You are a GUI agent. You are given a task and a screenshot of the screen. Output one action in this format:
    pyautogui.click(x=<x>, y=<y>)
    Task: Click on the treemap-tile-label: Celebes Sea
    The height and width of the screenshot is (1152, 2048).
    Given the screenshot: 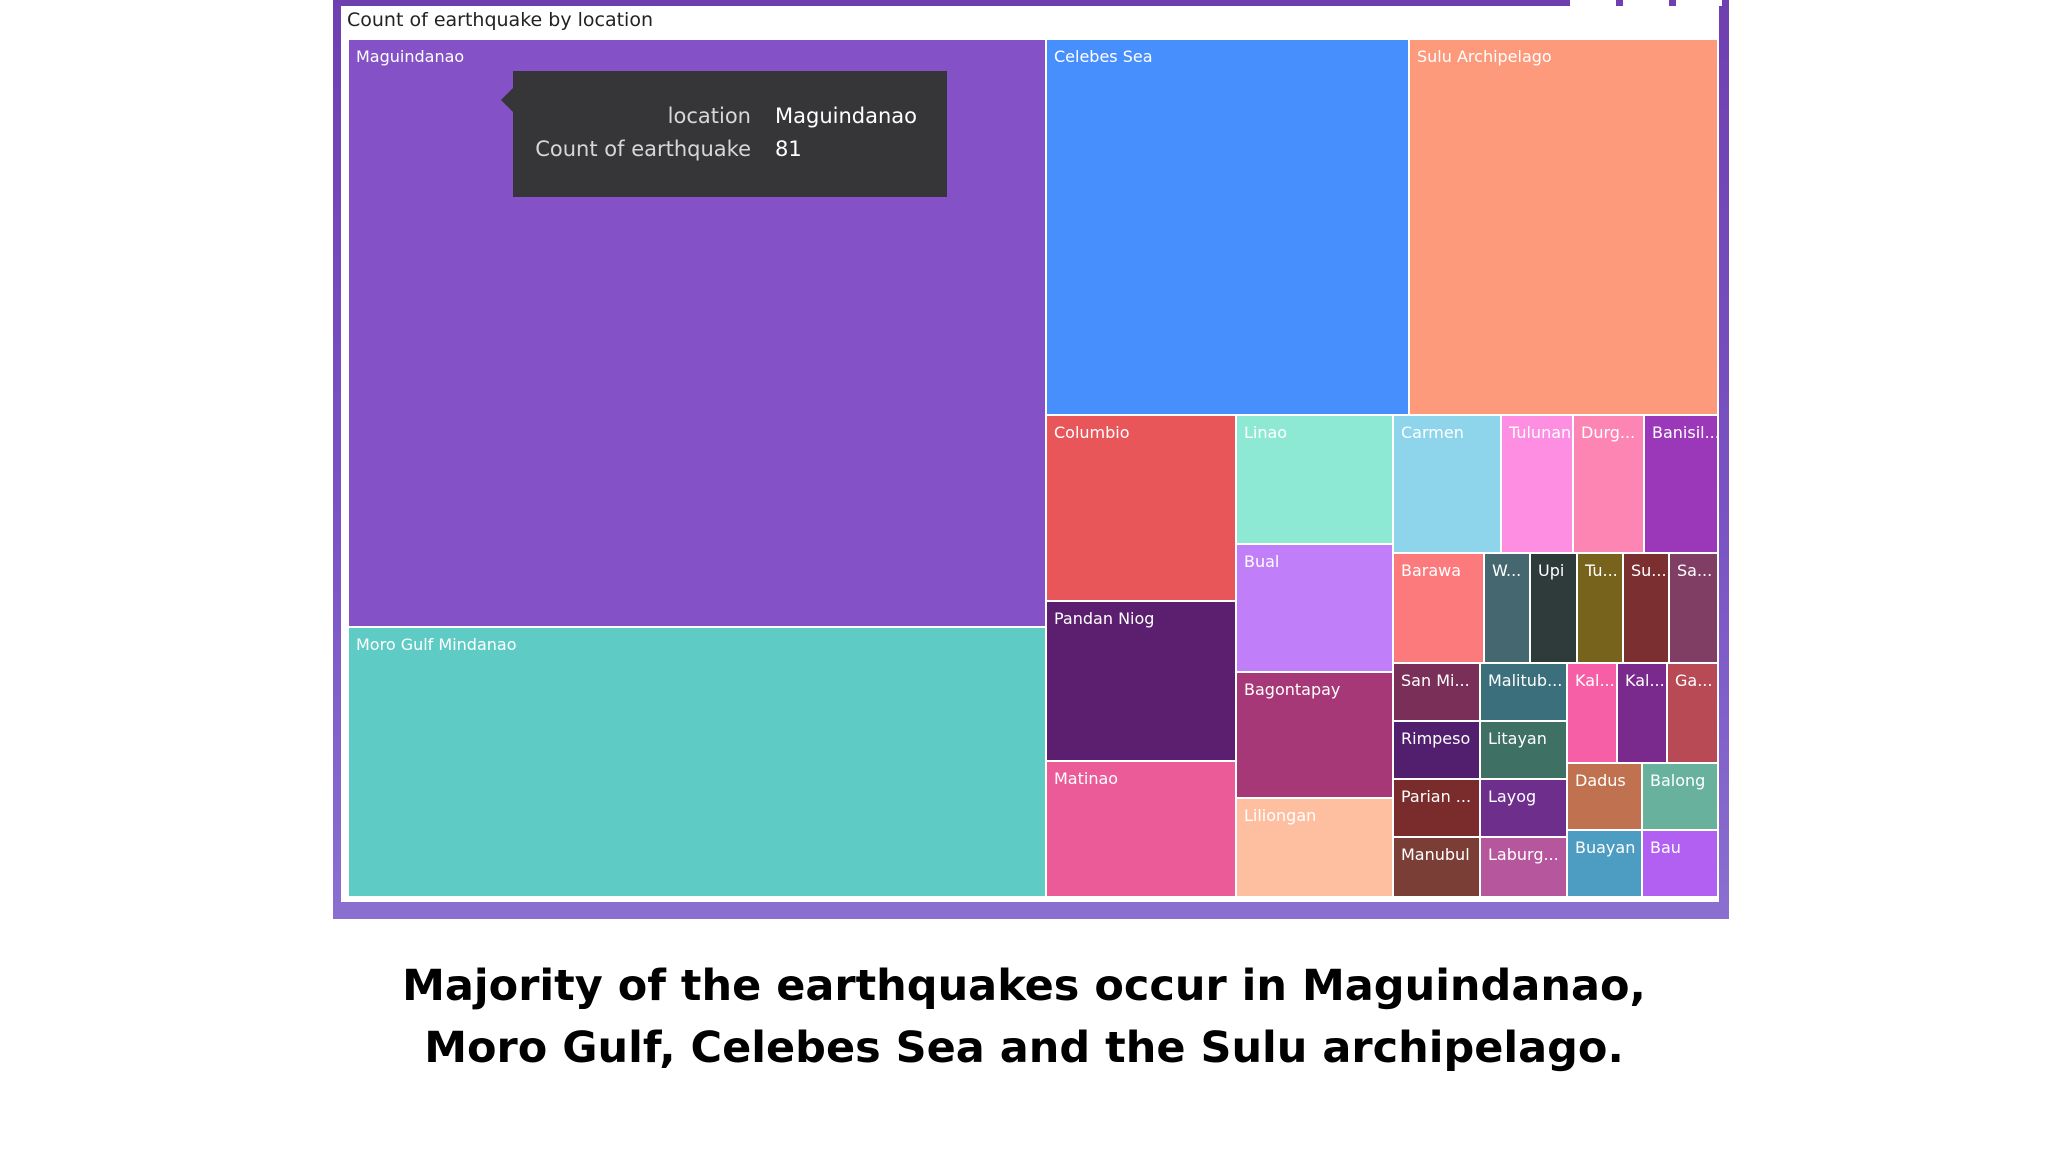 What is the action you would take?
    pyautogui.click(x=1103, y=56)
    